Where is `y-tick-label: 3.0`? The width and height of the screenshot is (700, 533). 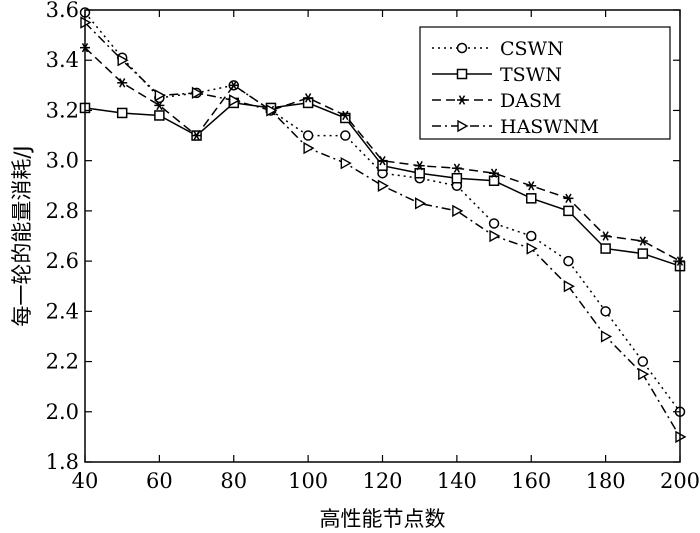 y-tick-label: 3.0 is located at coordinates (62, 161).